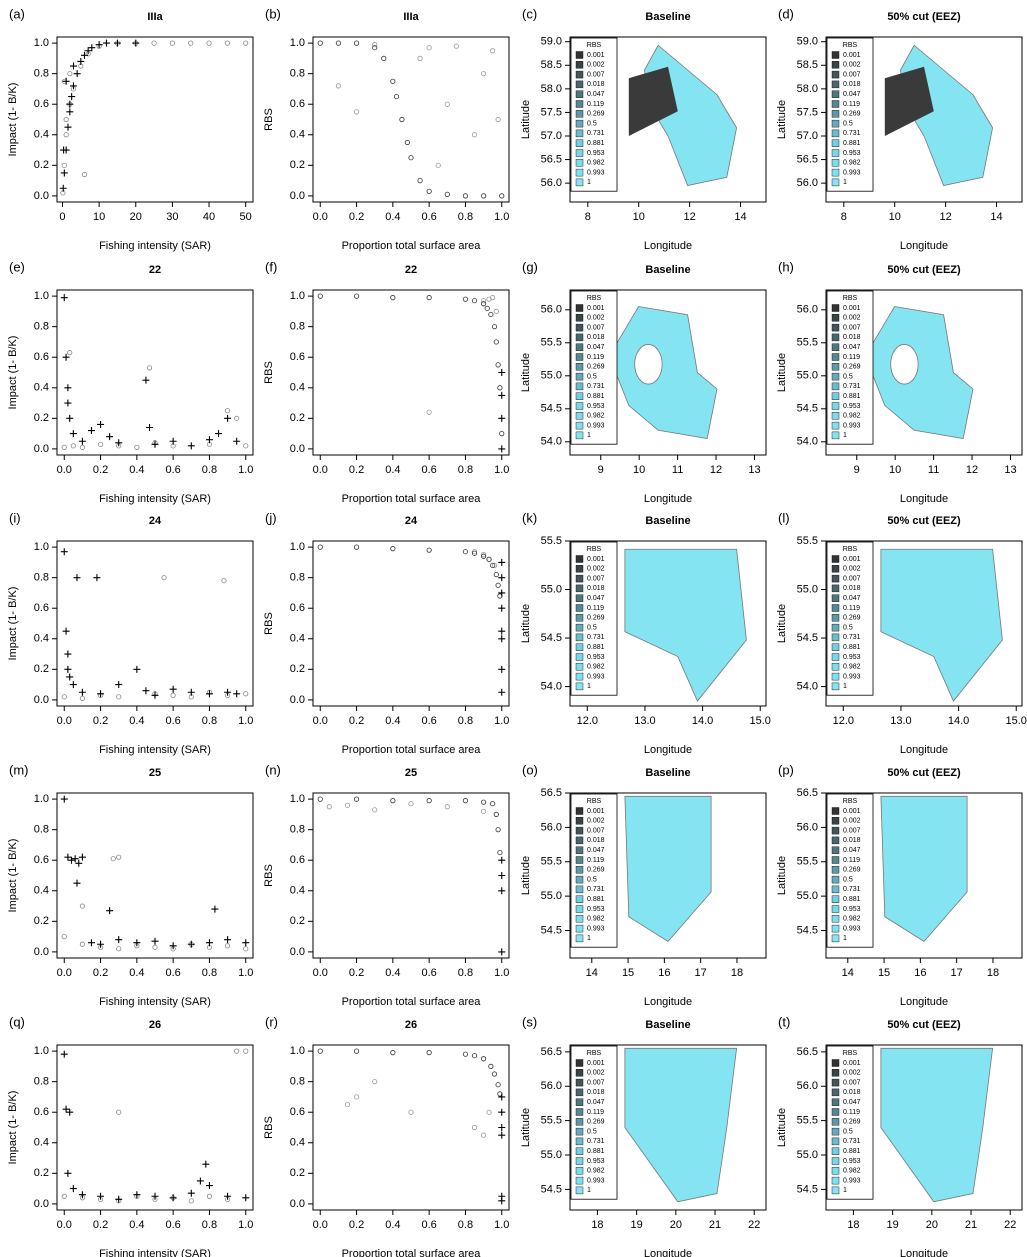 The height and width of the screenshot is (1257, 1027). Describe the element at coordinates (690, 217) in the screenshot. I see `x-tick-label: 12` at that location.